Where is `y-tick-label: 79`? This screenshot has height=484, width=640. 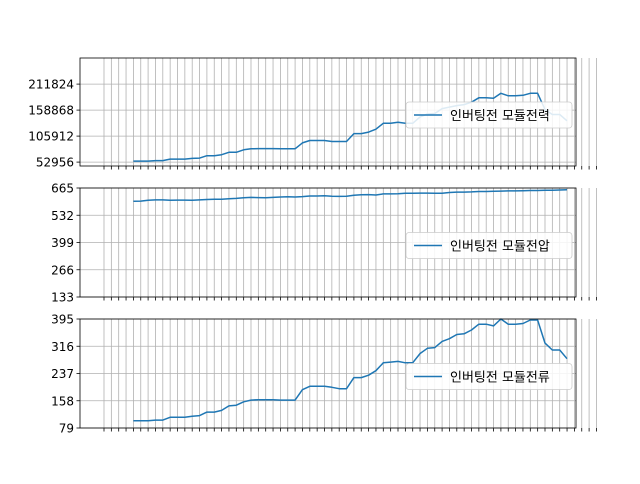 y-tick-label: 79 is located at coordinates (66, 429).